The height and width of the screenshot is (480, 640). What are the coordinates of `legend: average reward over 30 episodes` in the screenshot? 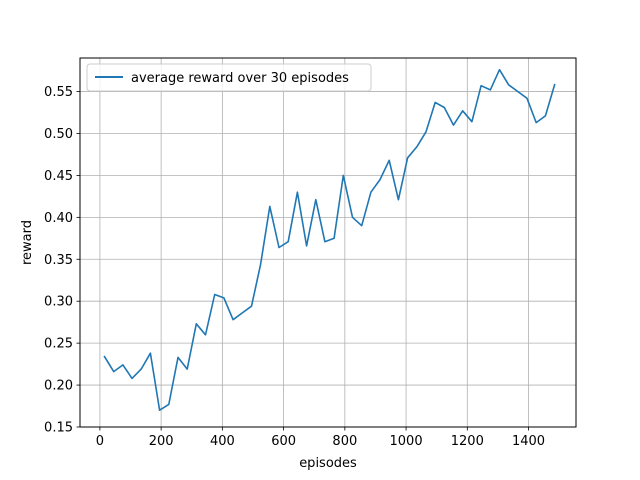 It's located at (229, 77).